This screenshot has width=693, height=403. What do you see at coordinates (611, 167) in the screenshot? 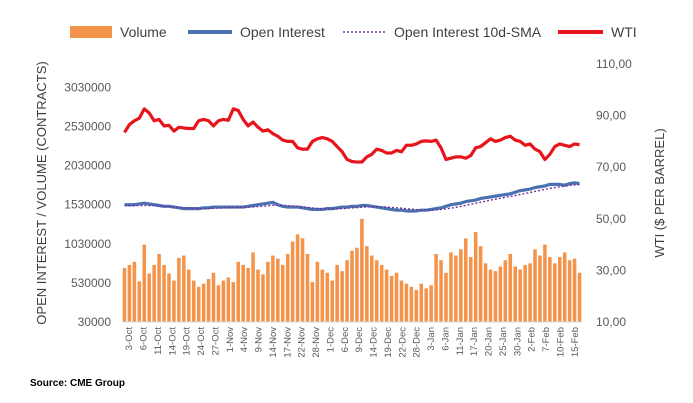
I see `y-right-tick-label: 70,00` at bounding box center [611, 167].